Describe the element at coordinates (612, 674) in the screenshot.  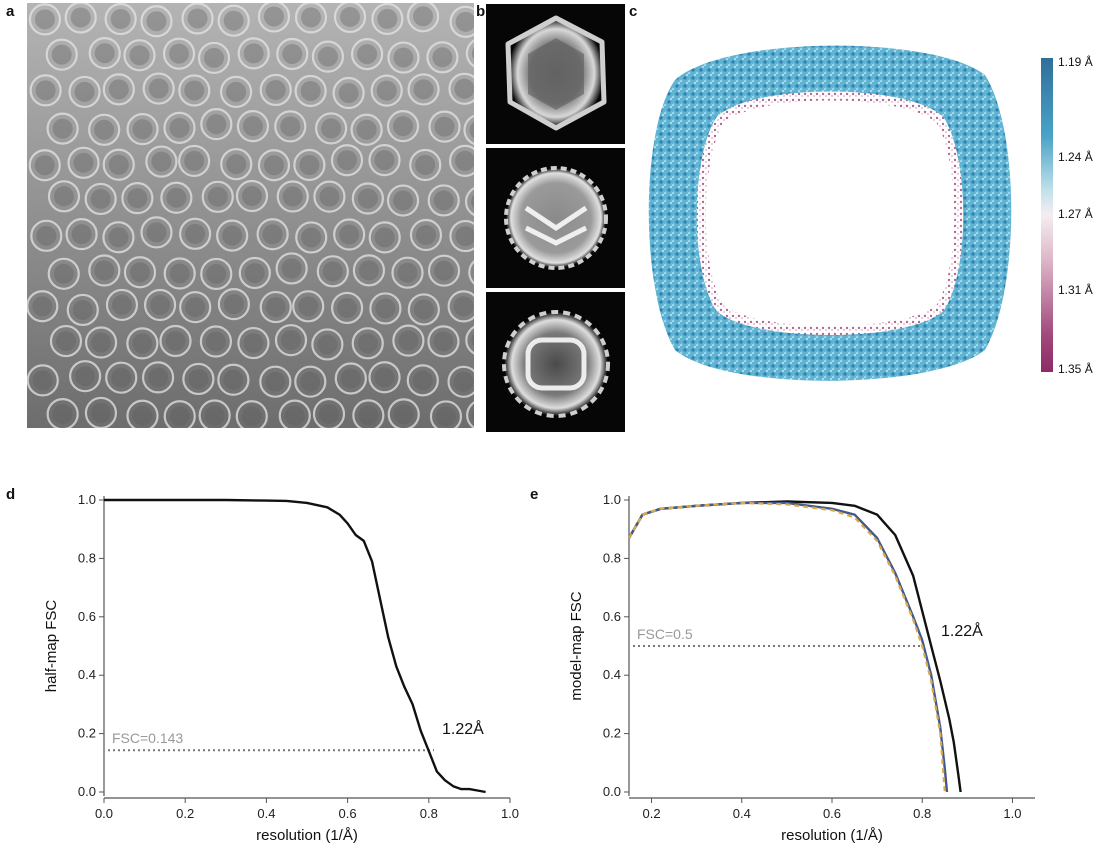
I see `y-tick-label: 0.4` at that location.